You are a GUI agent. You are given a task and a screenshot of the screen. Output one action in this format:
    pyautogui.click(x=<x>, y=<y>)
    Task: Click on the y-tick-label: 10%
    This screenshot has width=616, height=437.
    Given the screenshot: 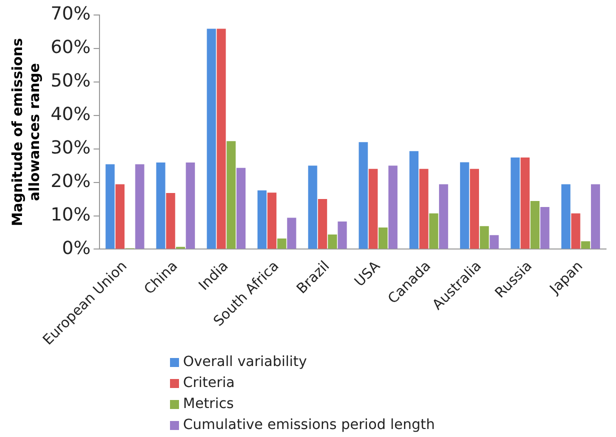 What is the action you would take?
    pyautogui.click(x=70, y=215)
    